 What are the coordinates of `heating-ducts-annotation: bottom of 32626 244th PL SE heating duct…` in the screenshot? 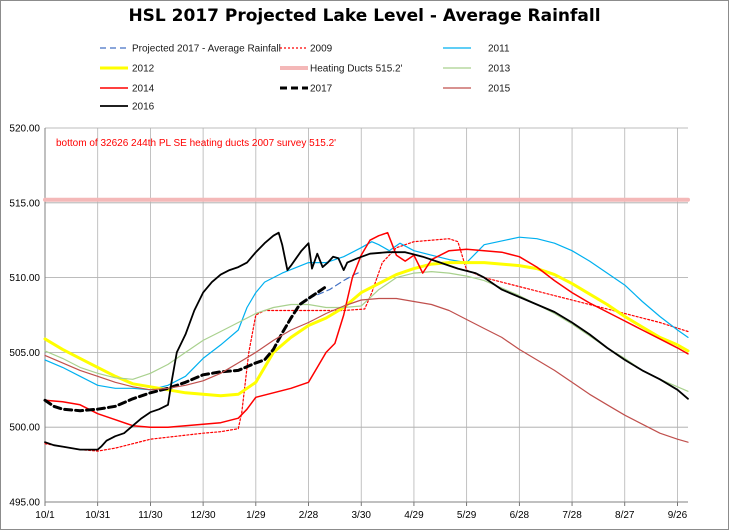 It's located at (196, 143).